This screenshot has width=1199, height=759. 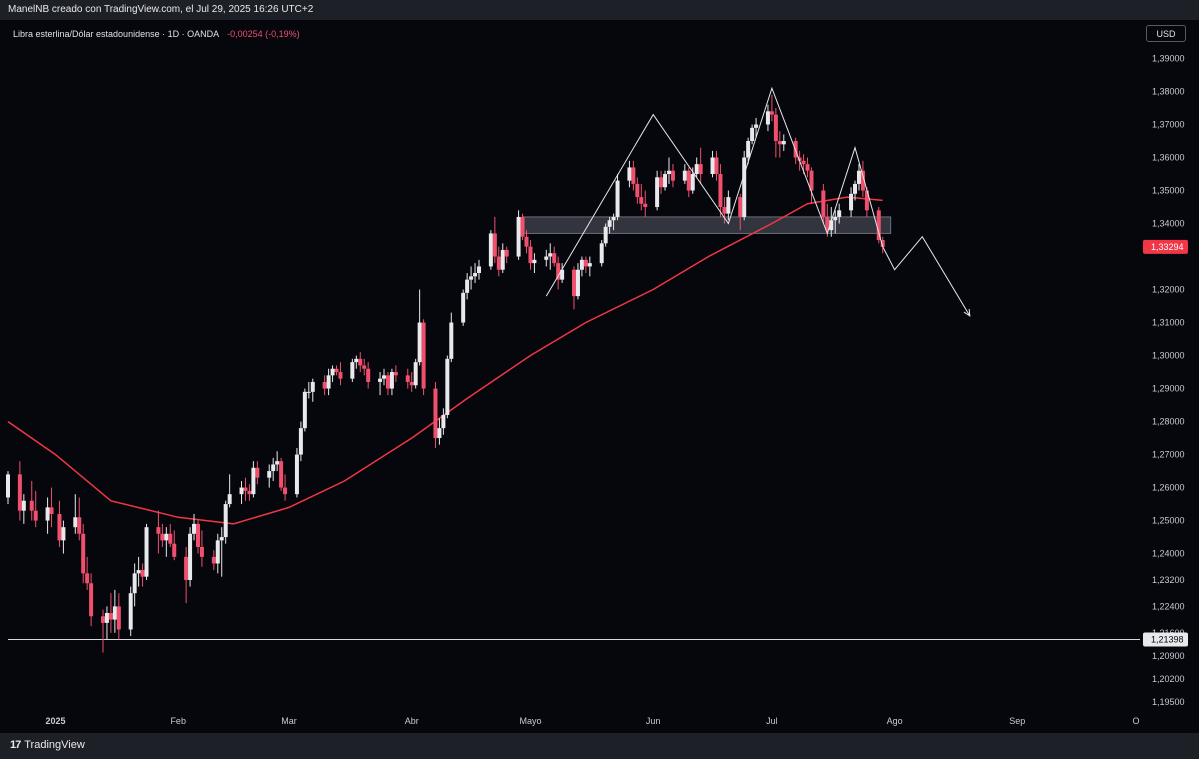 What do you see at coordinates (967, 312) in the screenshot?
I see `arrow-head` at bounding box center [967, 312].